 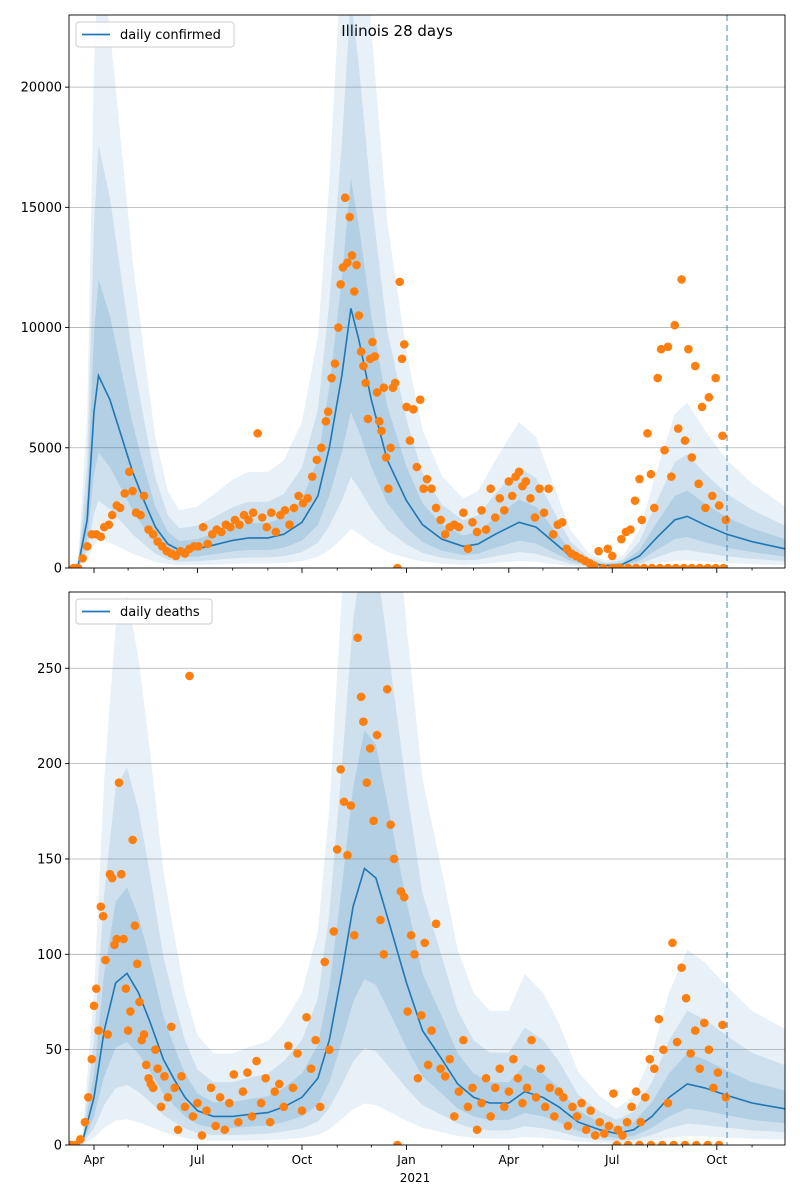 I want to click on y-tick-label: 0, so click(x=58, y=569).